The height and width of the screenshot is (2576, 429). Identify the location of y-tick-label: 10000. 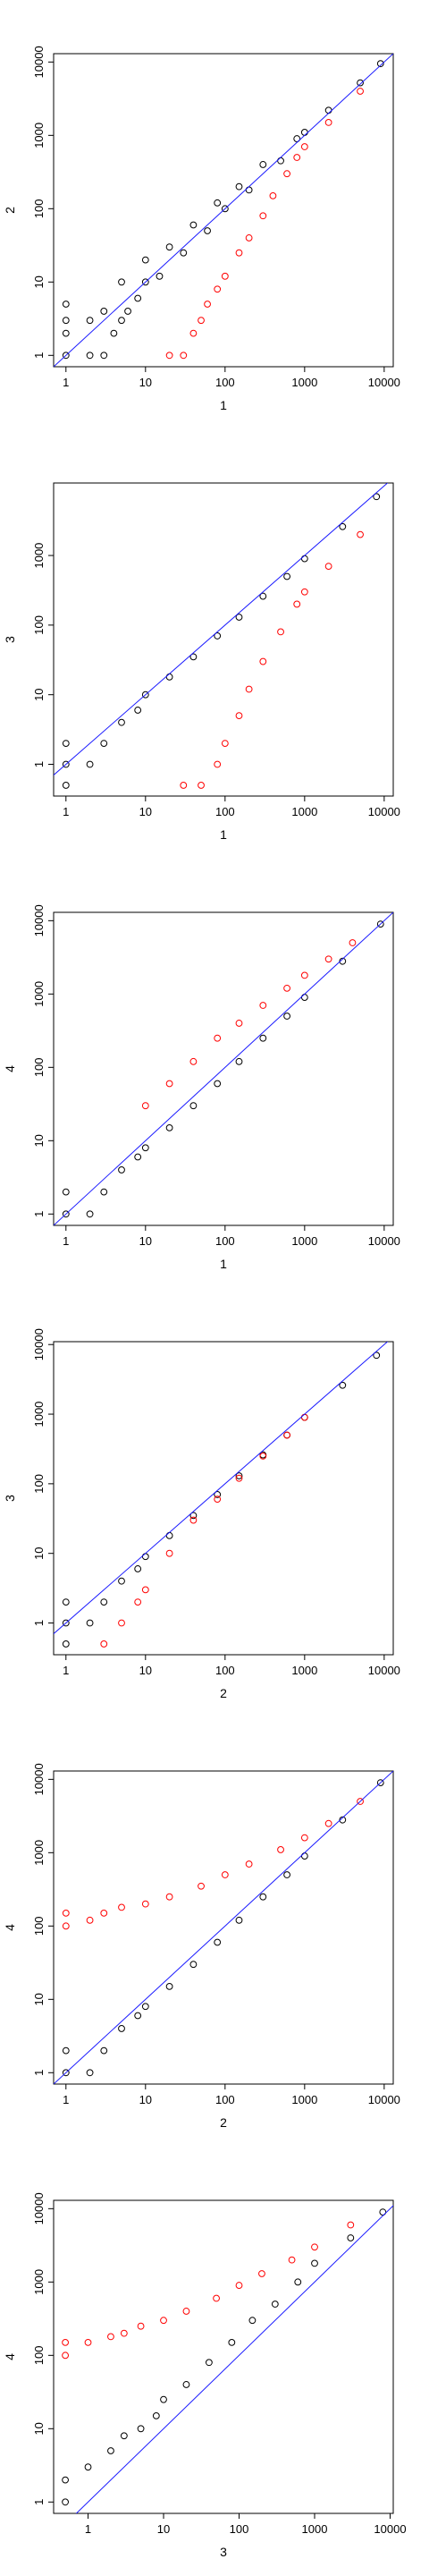
(39, 1344).